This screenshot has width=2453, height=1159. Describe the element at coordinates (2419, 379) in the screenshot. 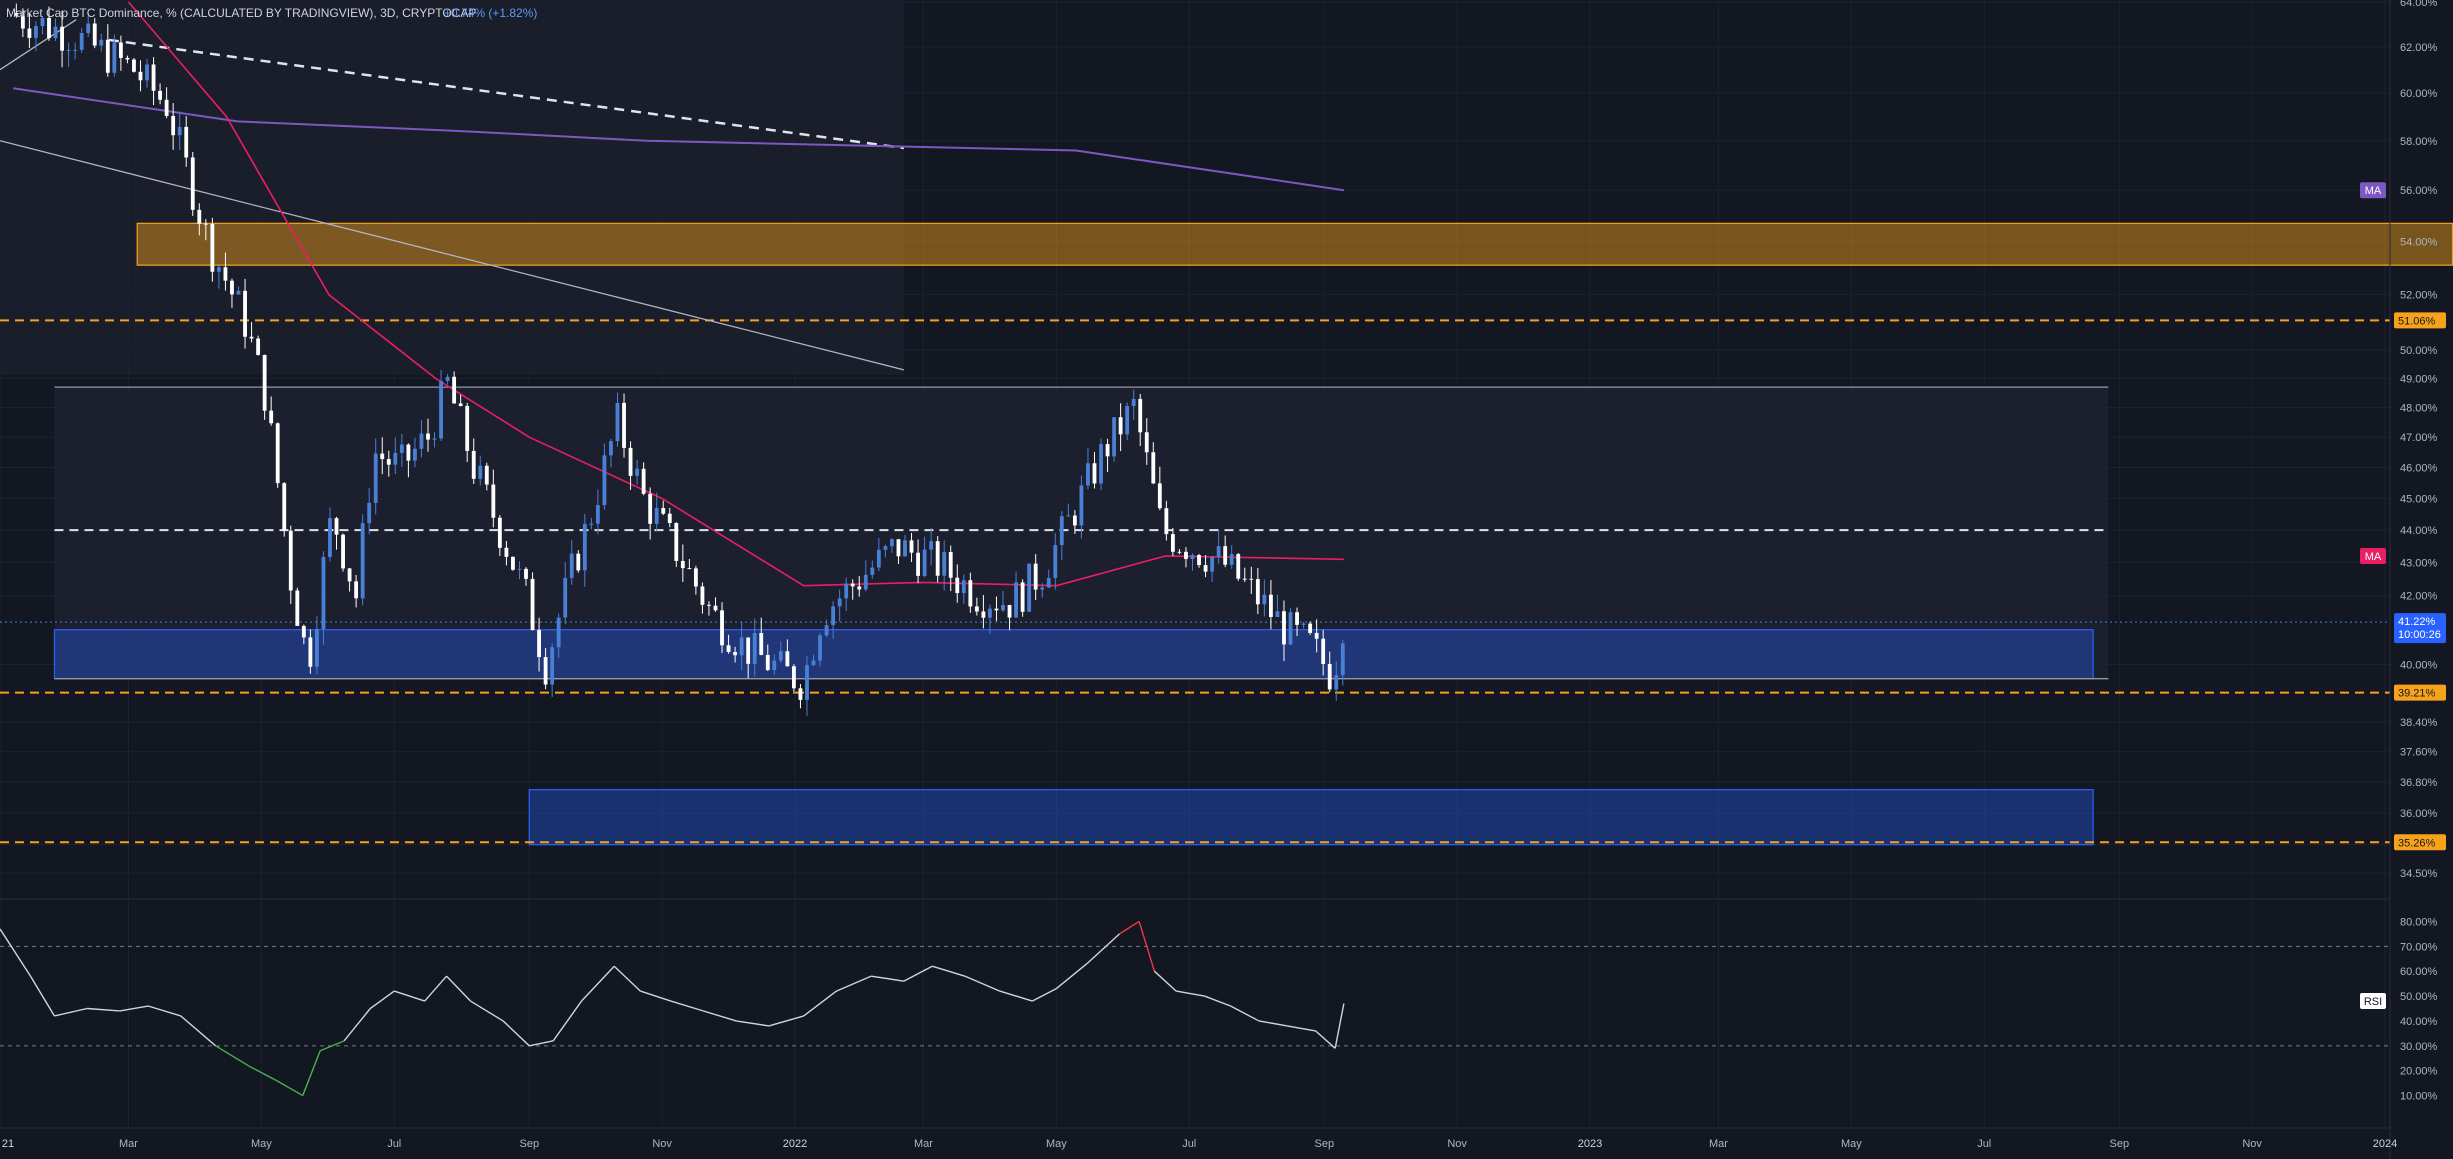

I see `price-axis-tick: 49.00%` at that location.